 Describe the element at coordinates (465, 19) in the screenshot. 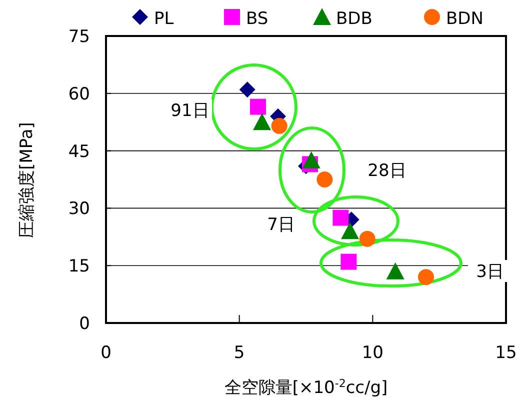

I see `legend-label: BDN` at that location.